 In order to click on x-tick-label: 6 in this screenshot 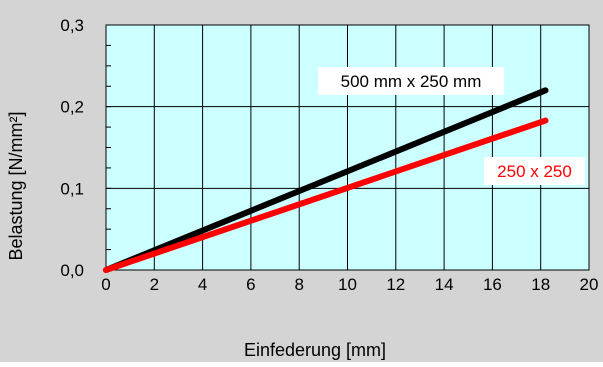, I will do `click(250, 284)`.